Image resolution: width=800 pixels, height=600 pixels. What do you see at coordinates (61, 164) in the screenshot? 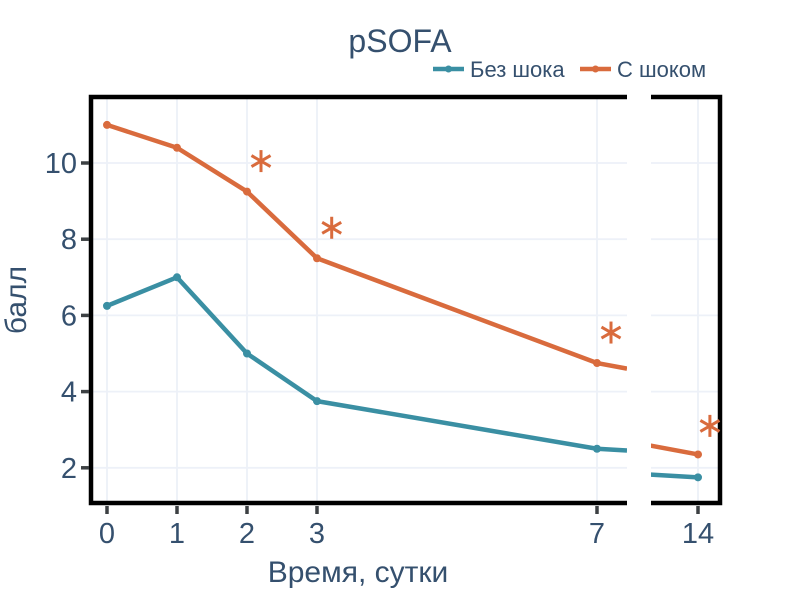
I see `y-tick-label: 10` at bounding box center [61, 164].